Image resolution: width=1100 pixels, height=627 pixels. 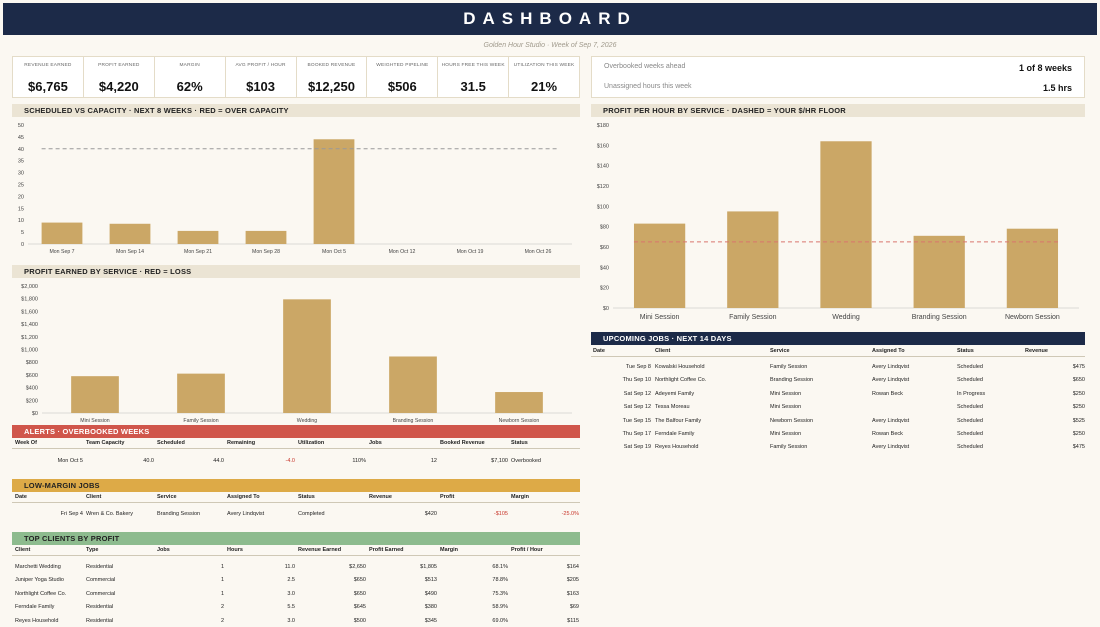 I want to click on column-header: Jobs, so click(x=375, y=443).